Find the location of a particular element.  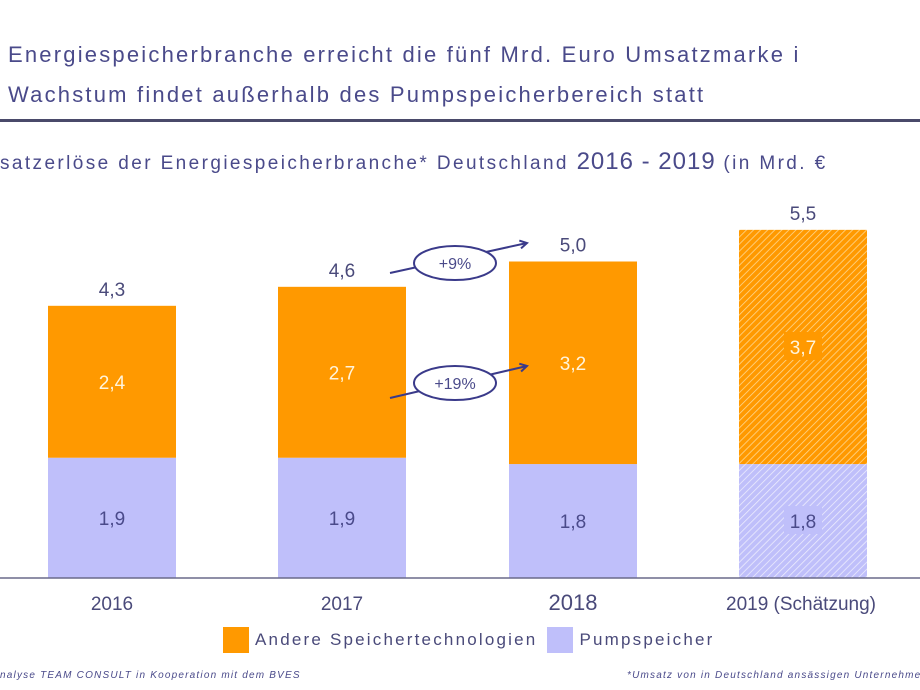

total-label-3: 5,5 is located at coordinates (803, 214).